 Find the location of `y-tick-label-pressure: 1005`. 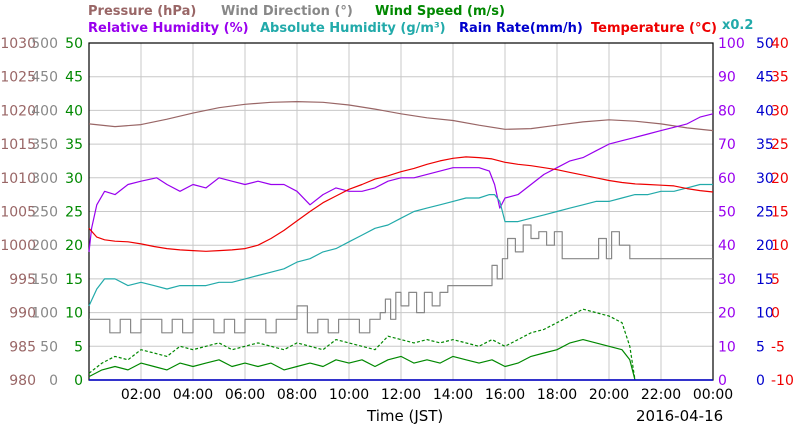

y-tick-label-pressure: 1005 is located at coordinates (18, 213).